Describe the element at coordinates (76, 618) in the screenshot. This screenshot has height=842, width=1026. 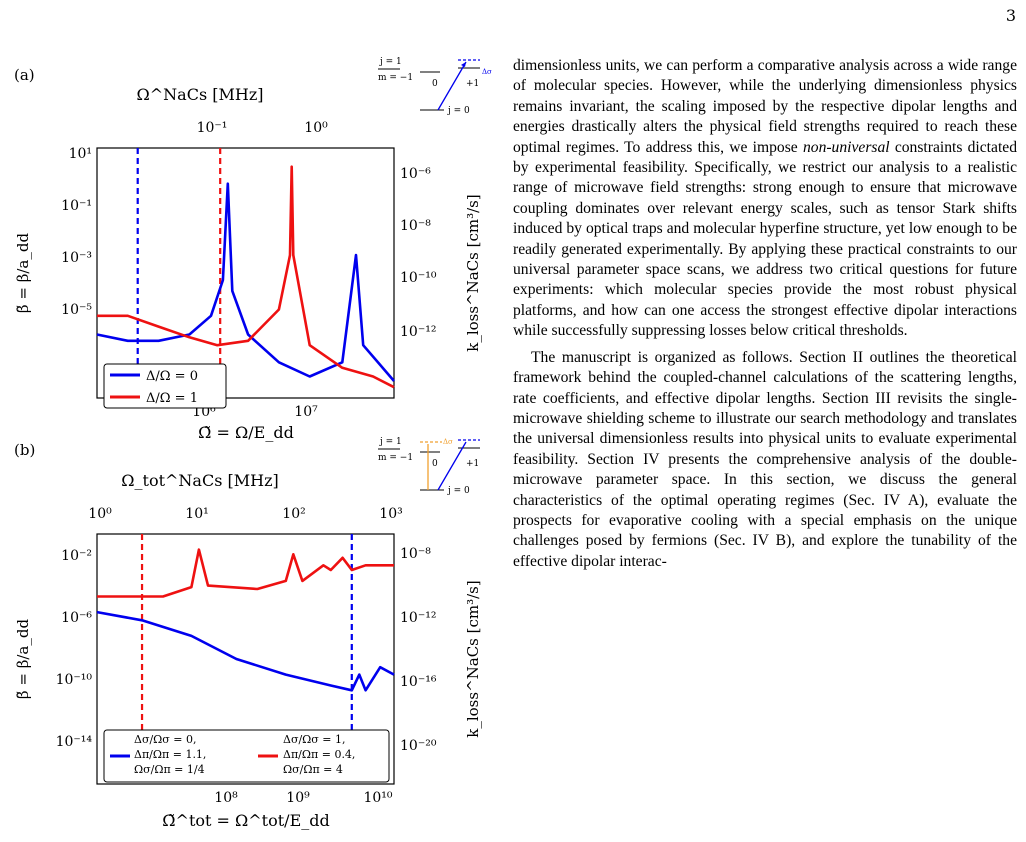
I see `left-tick-b-1: 10⁻⁶` at that location.